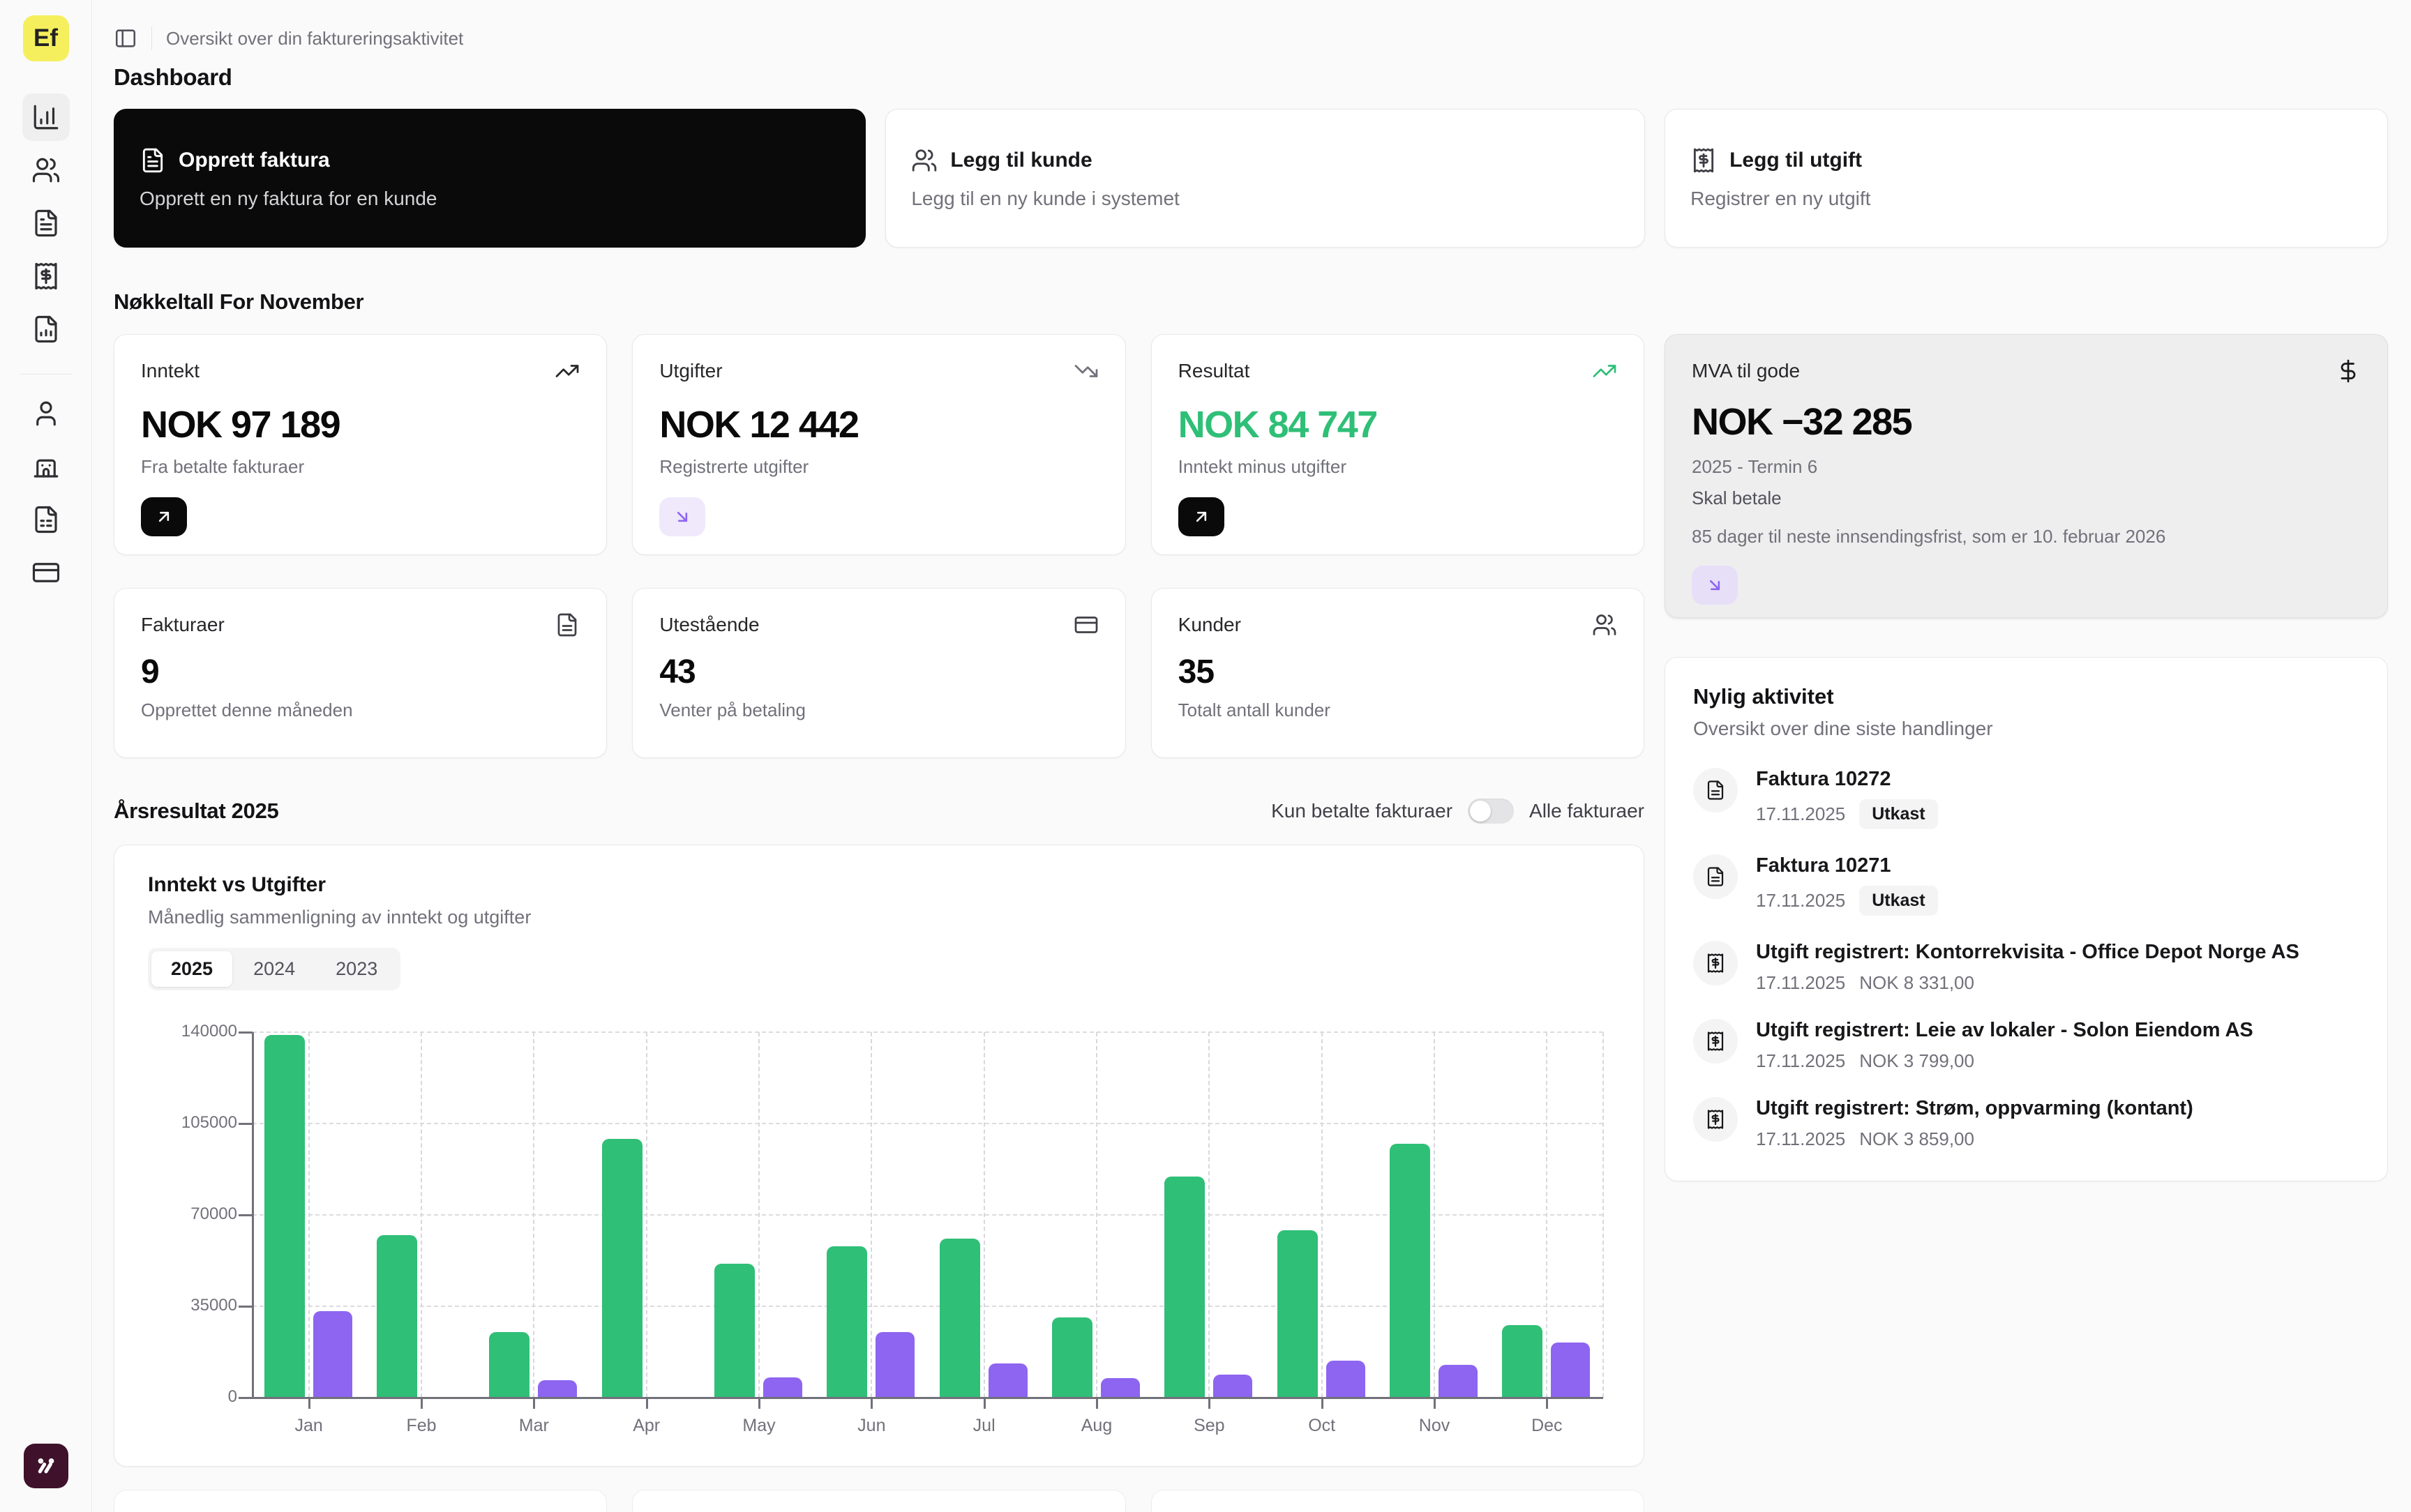 The image size is (2411, 1512). What do you see at coordinates (567, 371) in the screenshot?
I see `trending-up-icon` at bounding box center [567, 371].